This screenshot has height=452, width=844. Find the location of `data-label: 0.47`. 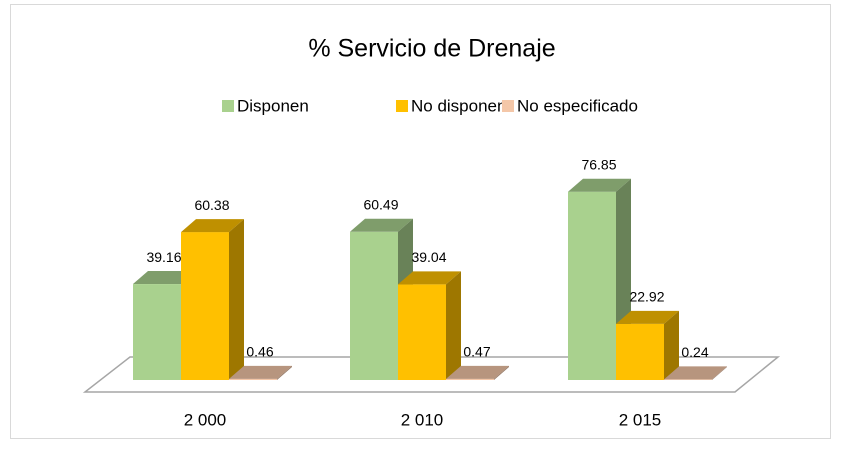

data-label: 0.47 is located at coordinates (476, 352).